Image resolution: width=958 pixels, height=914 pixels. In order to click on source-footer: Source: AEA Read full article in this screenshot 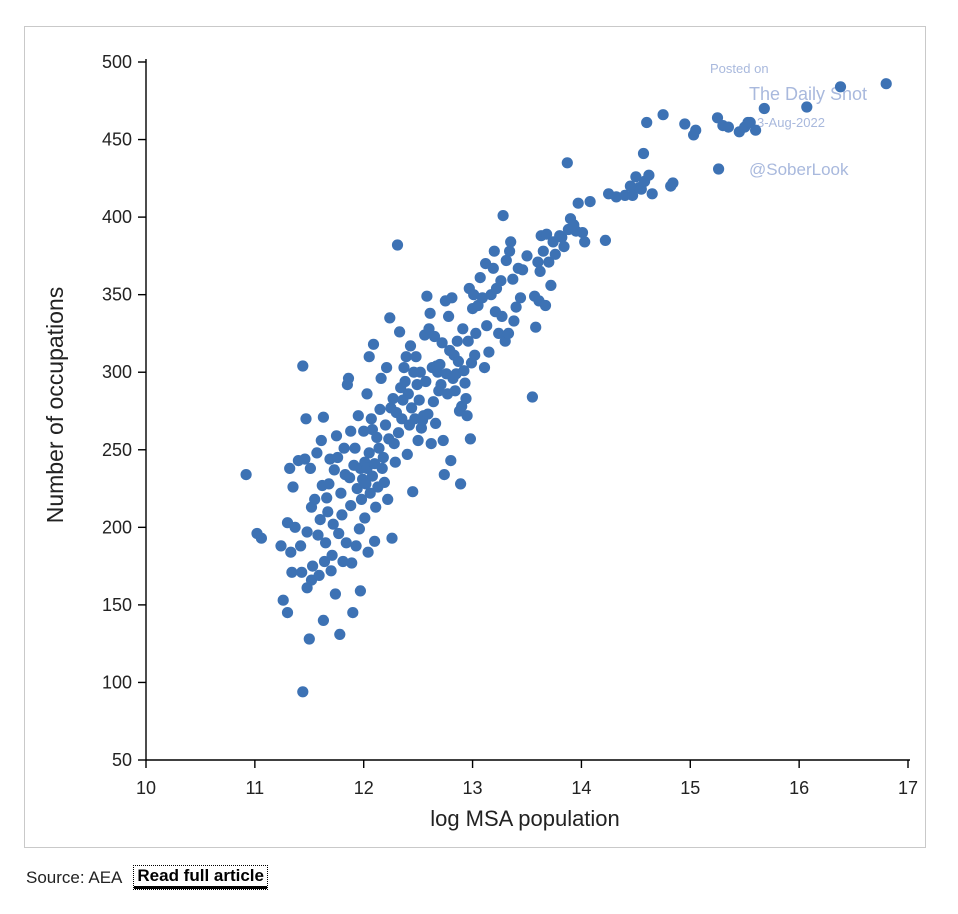, I will do `click(147, 877)`.